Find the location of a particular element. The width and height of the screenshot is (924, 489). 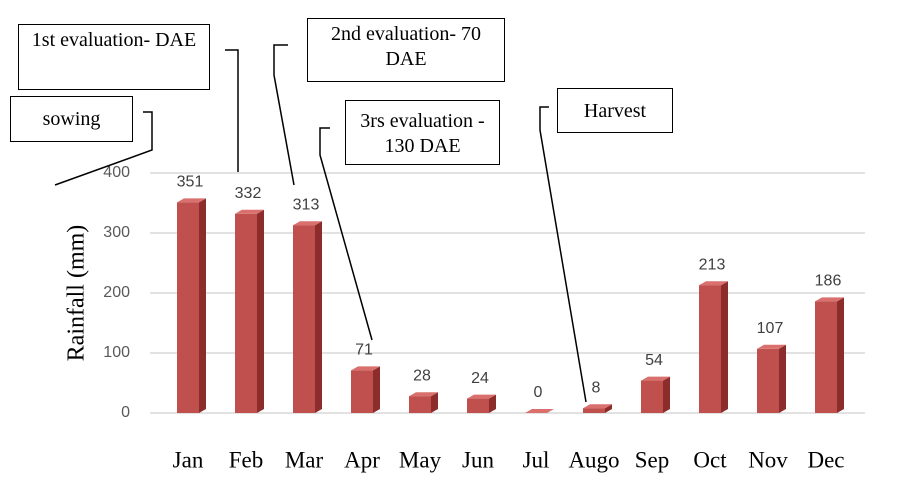

x-tick-label: May is located at coordinates (420, 459).